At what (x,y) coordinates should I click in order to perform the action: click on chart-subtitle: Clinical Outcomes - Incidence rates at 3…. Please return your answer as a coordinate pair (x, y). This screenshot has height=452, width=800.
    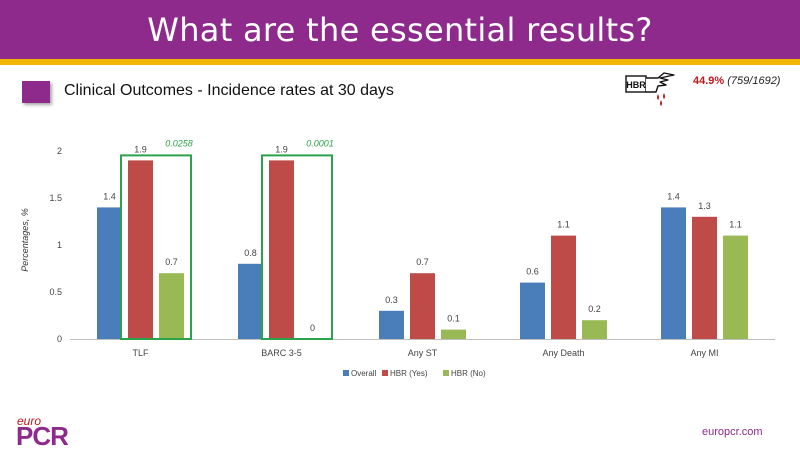
    Looking at the image, I should click on (229, 90).